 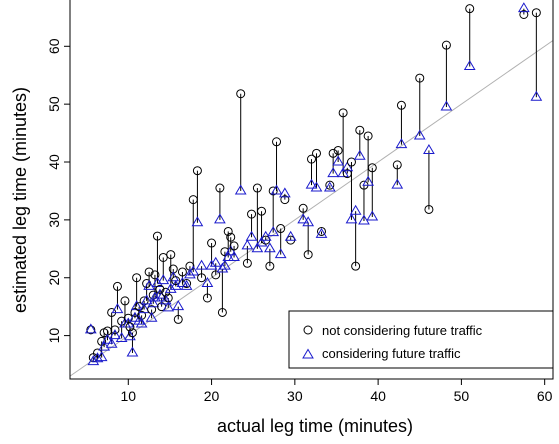 I want to click on x-axis-title: actual leg time (minutes), so click(x=315, y=426).